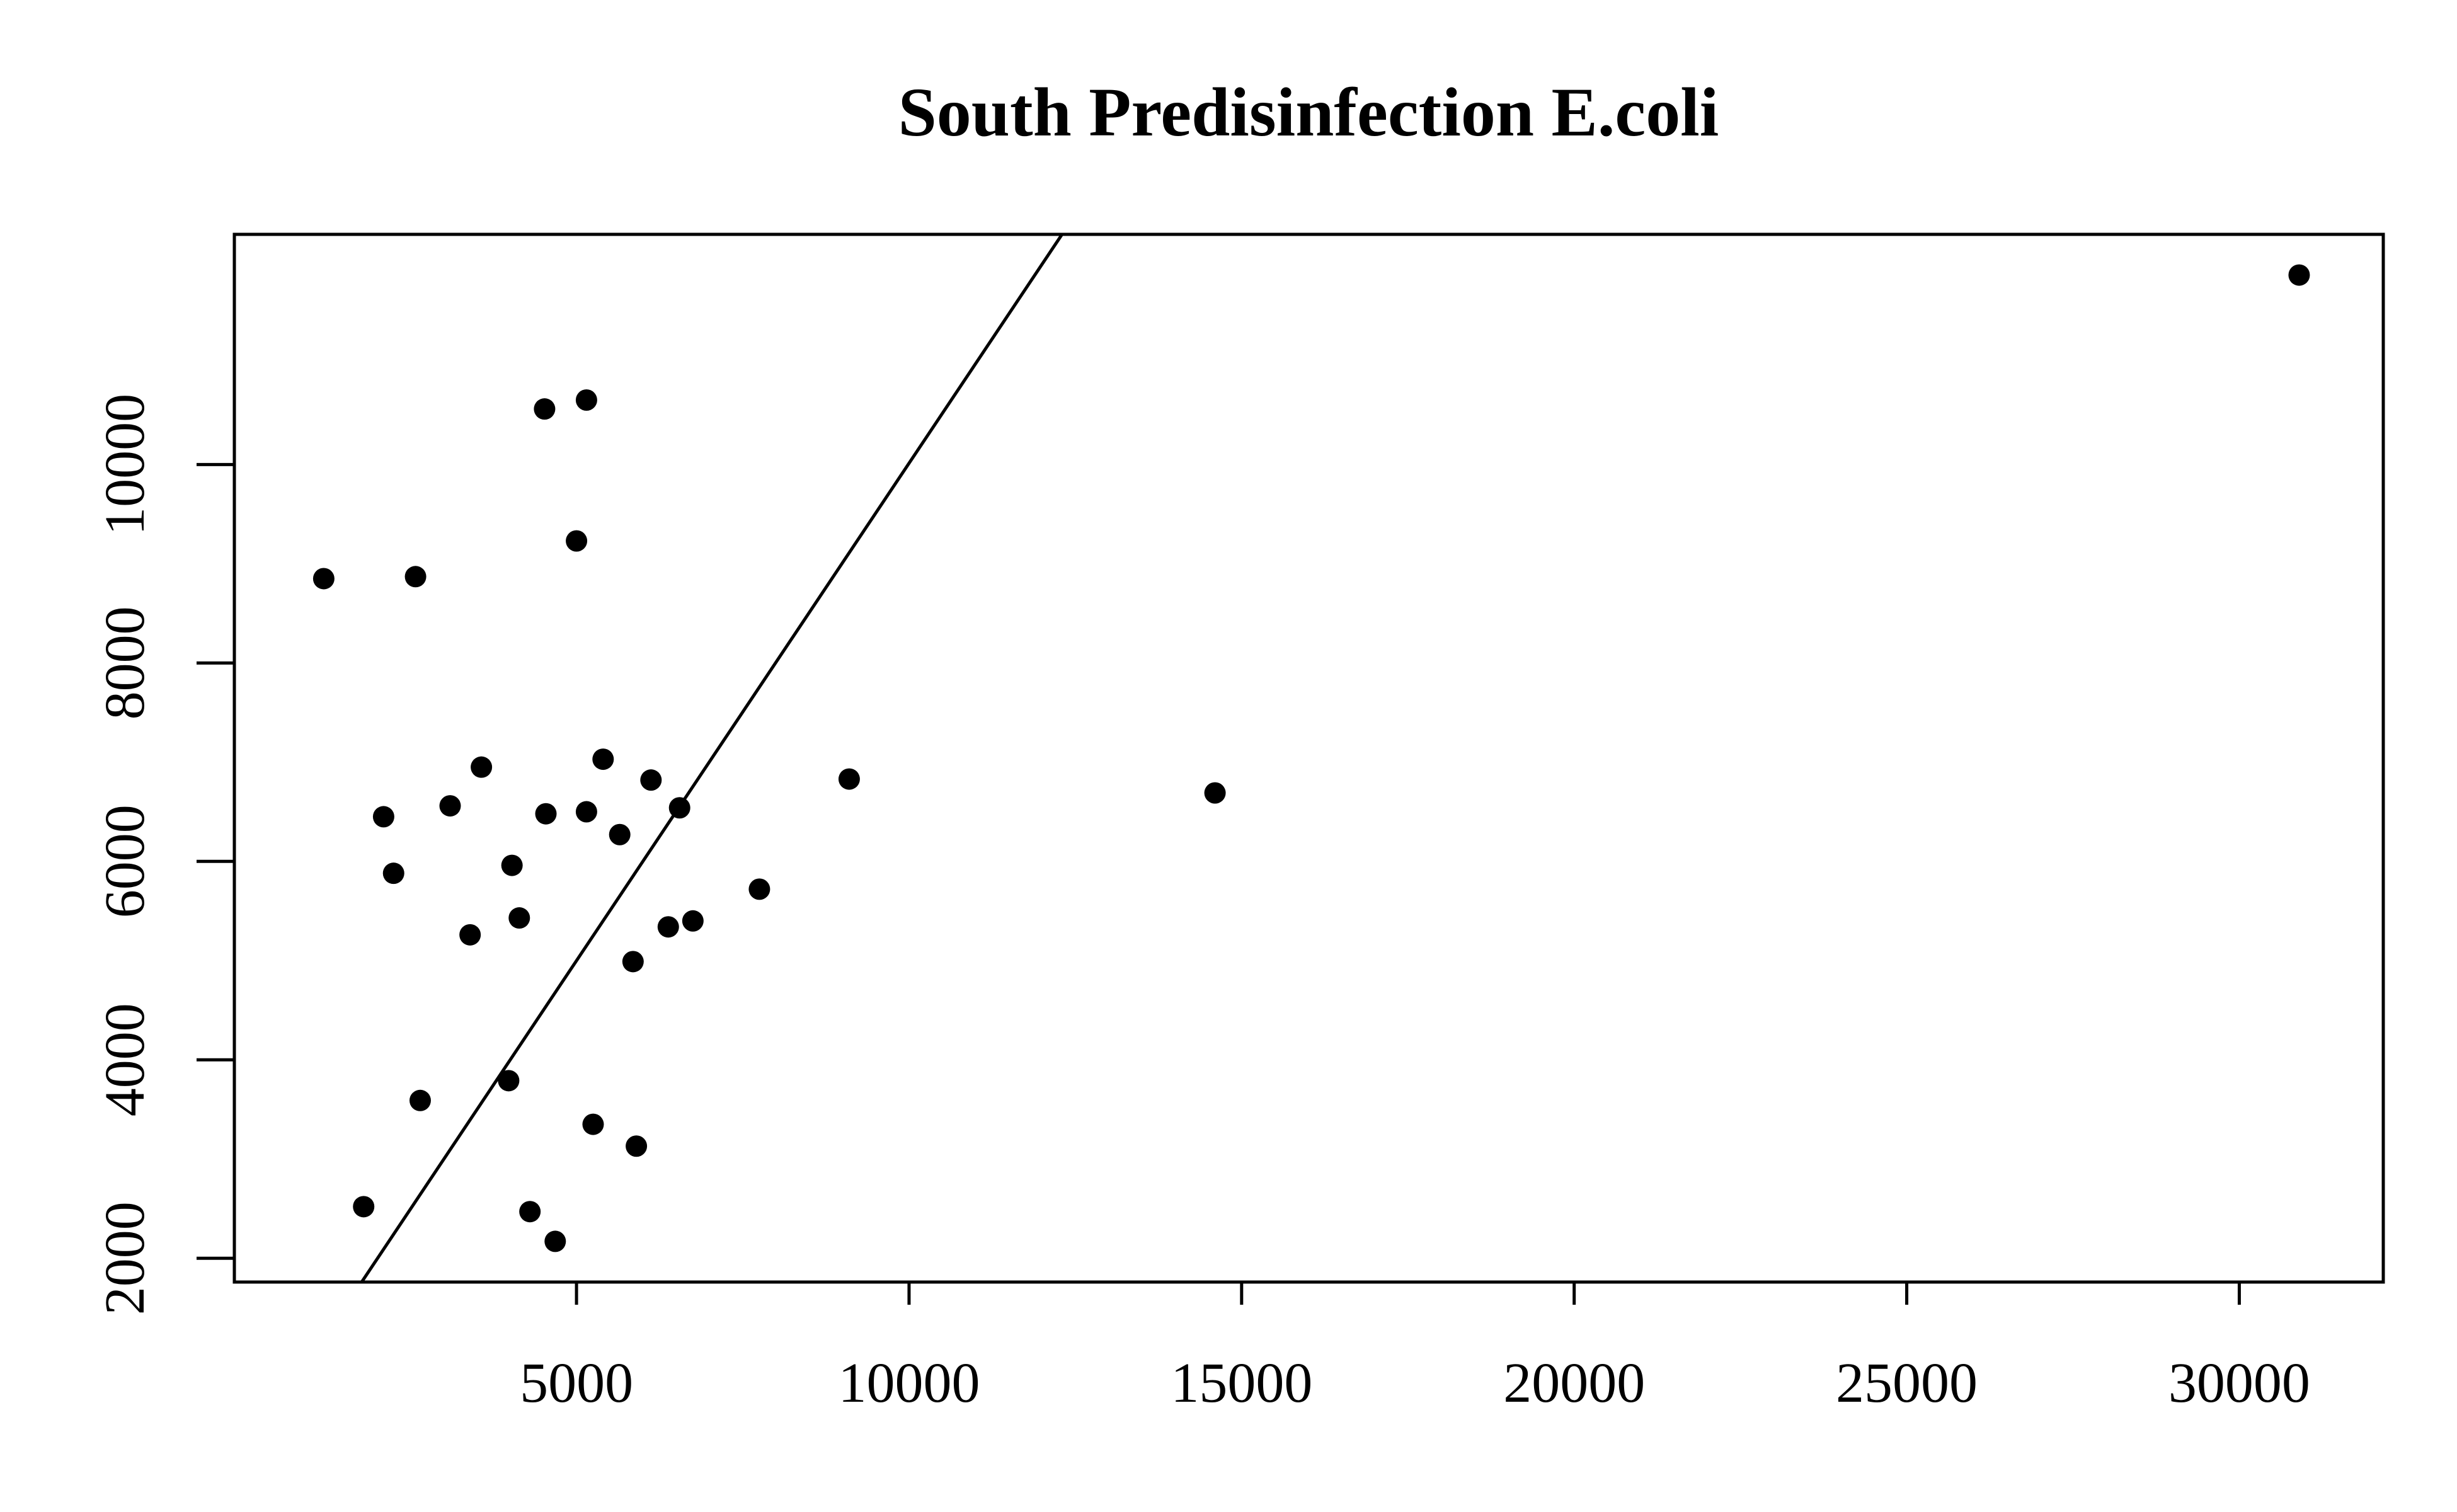 The height and width of the screenshot is (1512, 2457). Describe the element at coordinates (125, 465) in the screenshot. I see `y-tick-label: 10000` at that location.